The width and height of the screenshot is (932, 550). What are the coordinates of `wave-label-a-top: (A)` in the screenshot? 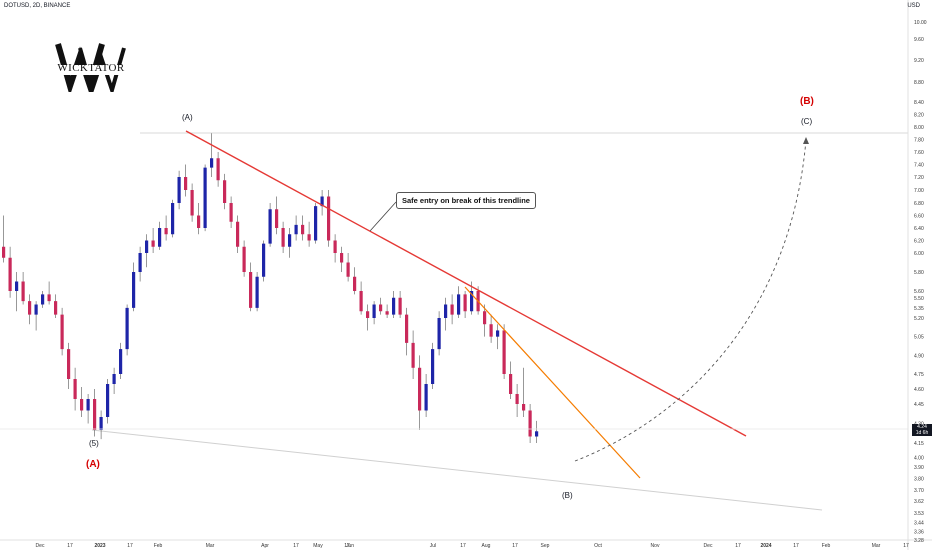 It's located at (187, 117).